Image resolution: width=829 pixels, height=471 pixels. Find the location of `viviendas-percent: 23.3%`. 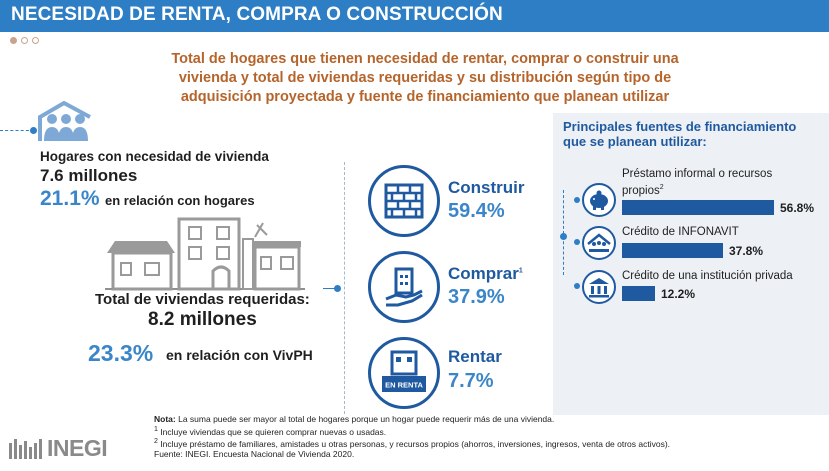

viviendas-percent: 23.3% is located at coordinates (121, 353).